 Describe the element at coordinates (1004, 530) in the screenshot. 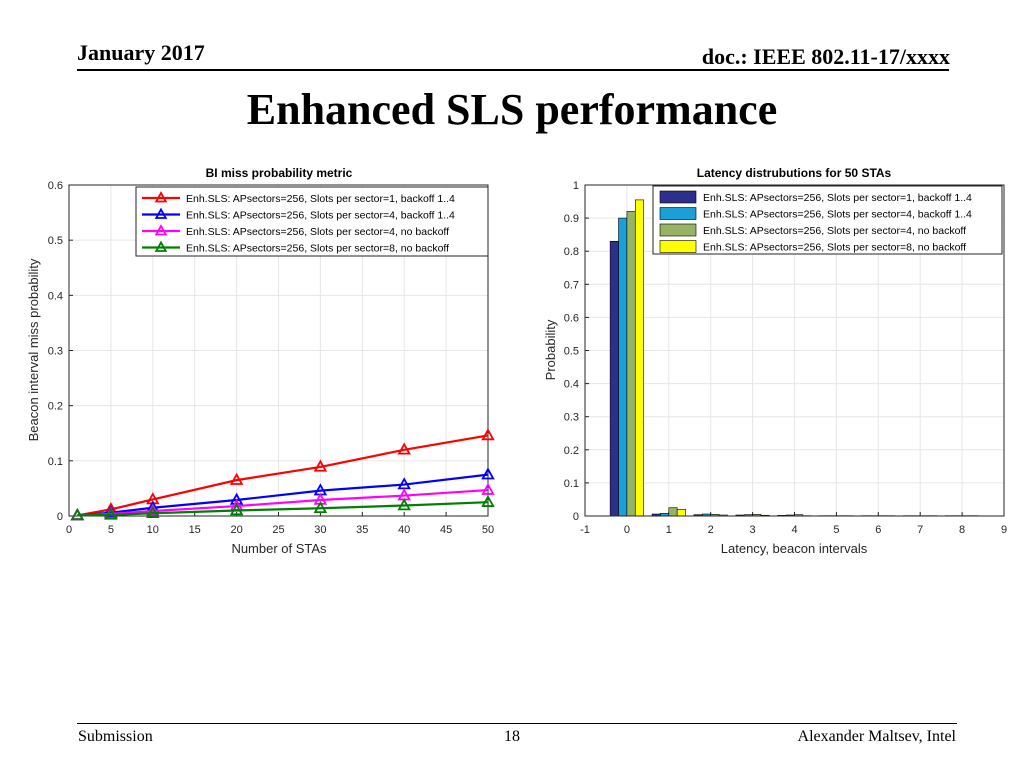

I see `x-tick-label: 9` at that location.